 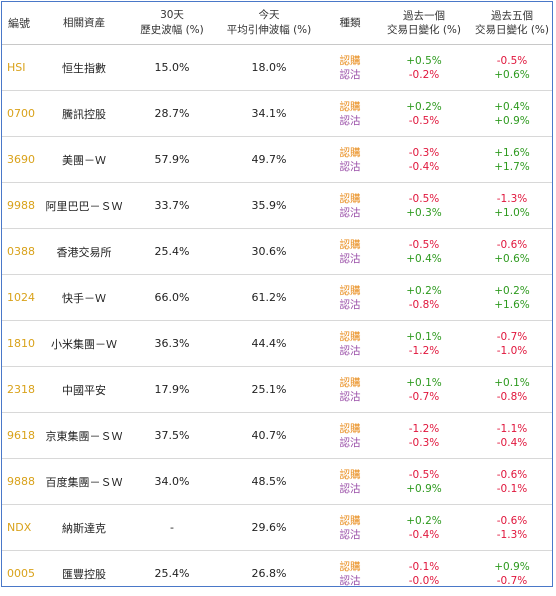 I want to click on asset-code-link: 9988, so click(x=21, y=205).